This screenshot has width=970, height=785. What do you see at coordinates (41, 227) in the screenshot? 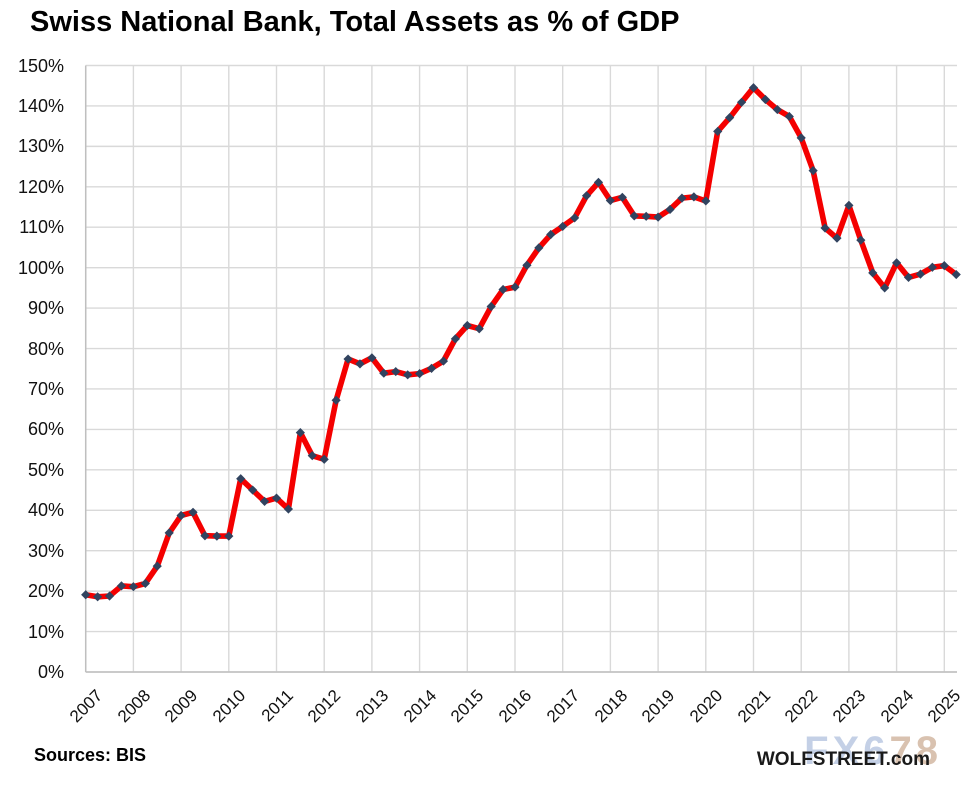
I see `y-tick-label: 110%` at bounding box center [41, 227].